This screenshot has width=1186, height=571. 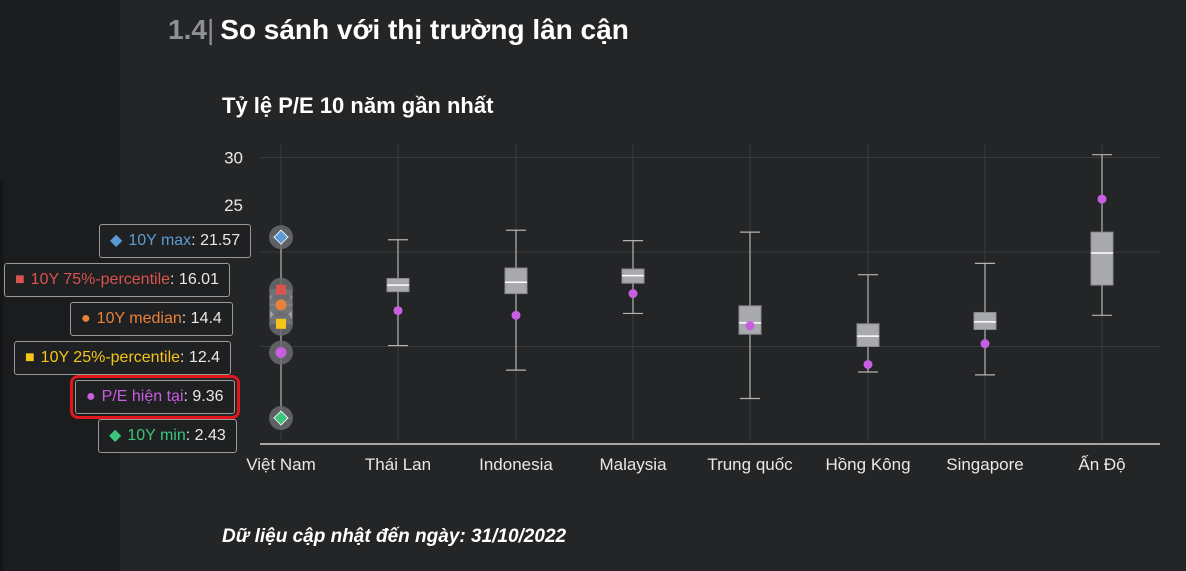 I want to click on tooltip-max-value: 21.57, so click(x=220, y=240).